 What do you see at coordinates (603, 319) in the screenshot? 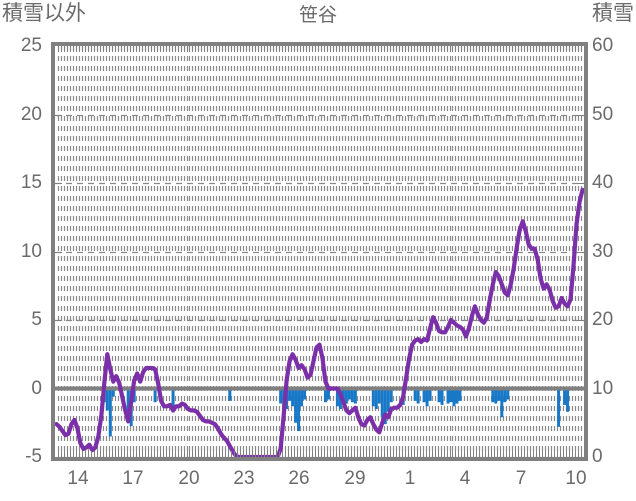
I see `y-axis-right-tick-label: 20` at bounding box center [603, 319].